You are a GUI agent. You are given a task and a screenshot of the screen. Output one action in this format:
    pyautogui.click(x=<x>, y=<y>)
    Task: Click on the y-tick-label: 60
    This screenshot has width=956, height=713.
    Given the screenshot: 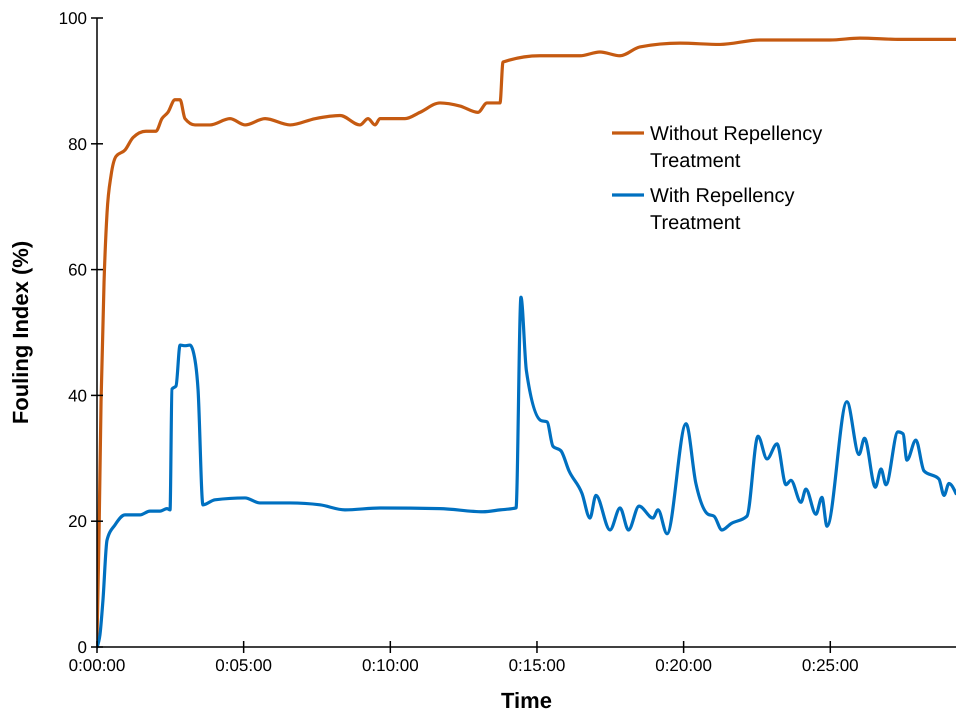 What is the action you would take?
    pyautogui.click(x=77, y=270)
    